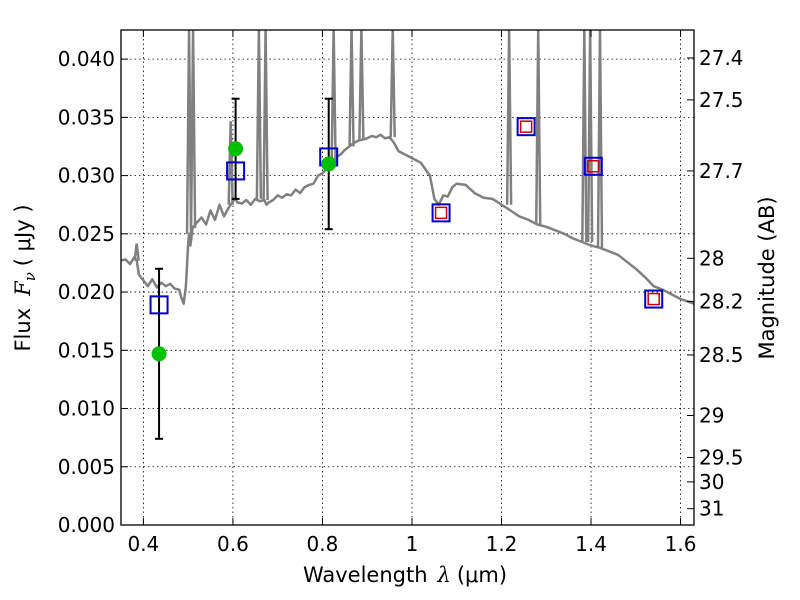  Describe the element at coordinates (405, 575) in the screenshot. I see `x-axis-label: Wavelength λ (μm)` at that location.